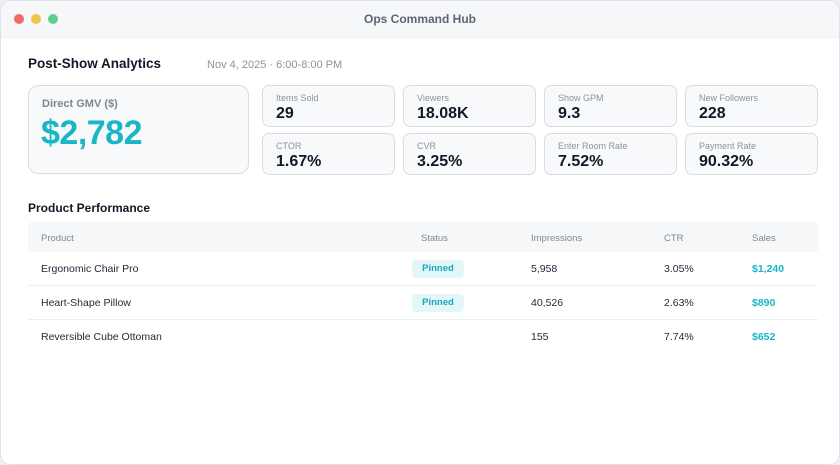 Image resolution: width=840 pixels, height=465 pixels. Describe the element at coordinates (275, 65) in the screenshot. I see `show-date-range: Nov 4, 2025 · 6:00-8:00 PM` at that location.